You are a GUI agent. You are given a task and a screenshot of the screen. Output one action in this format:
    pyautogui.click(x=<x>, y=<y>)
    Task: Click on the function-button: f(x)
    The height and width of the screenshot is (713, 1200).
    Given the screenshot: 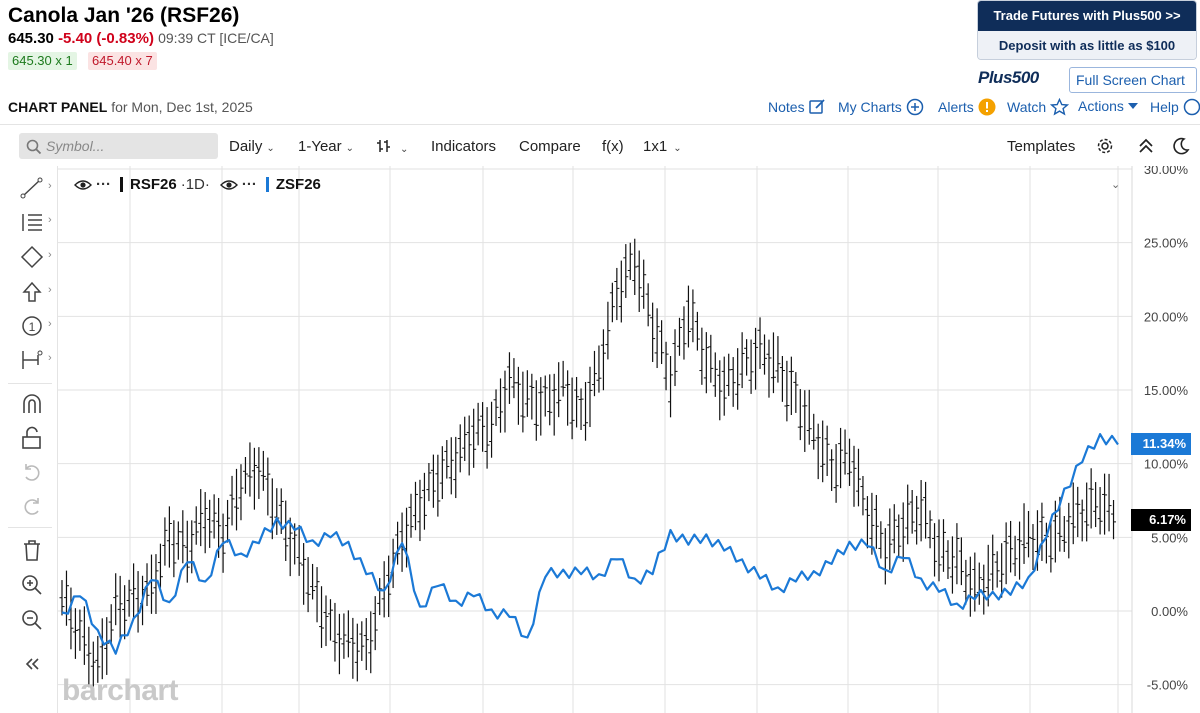 What is the action you would take?
    pyautogui.click(x=613, y=146)
    